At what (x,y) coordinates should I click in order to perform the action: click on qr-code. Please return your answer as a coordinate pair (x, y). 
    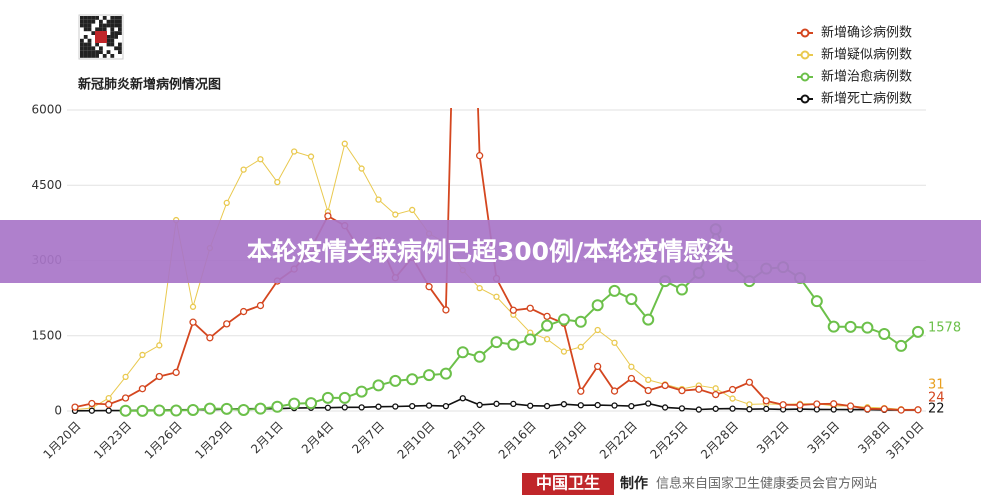
    Looking at the image, I should click on (101, 37).